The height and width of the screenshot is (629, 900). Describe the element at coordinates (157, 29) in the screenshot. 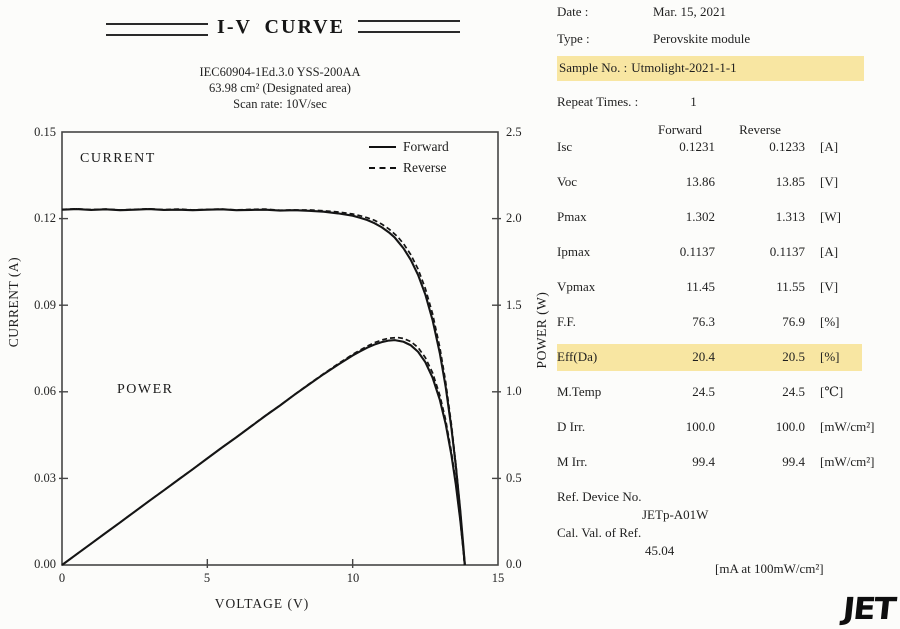

I see `title-decoration-left` at that location.